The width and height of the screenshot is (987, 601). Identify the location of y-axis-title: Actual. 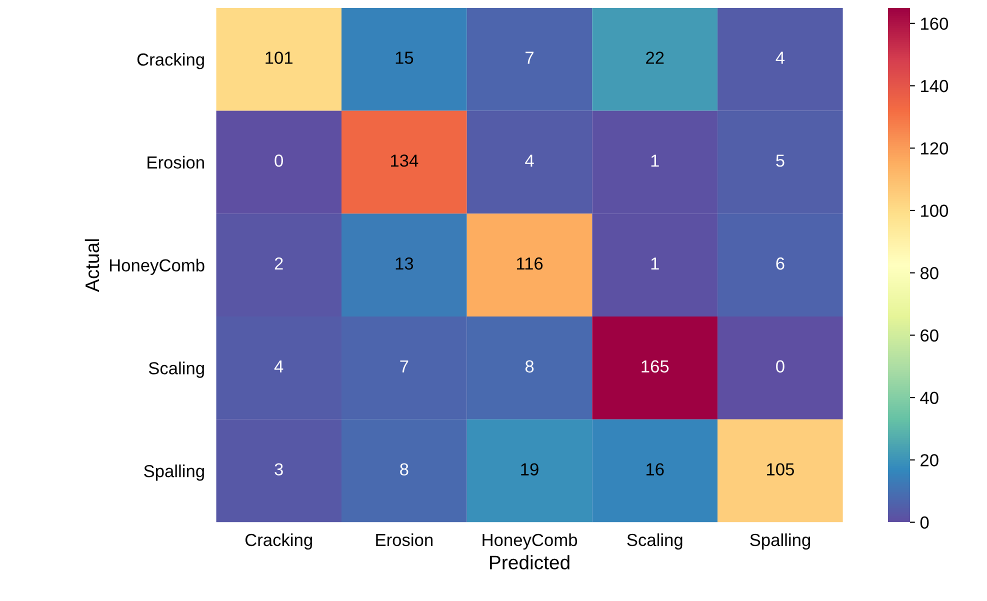
(92, 265).